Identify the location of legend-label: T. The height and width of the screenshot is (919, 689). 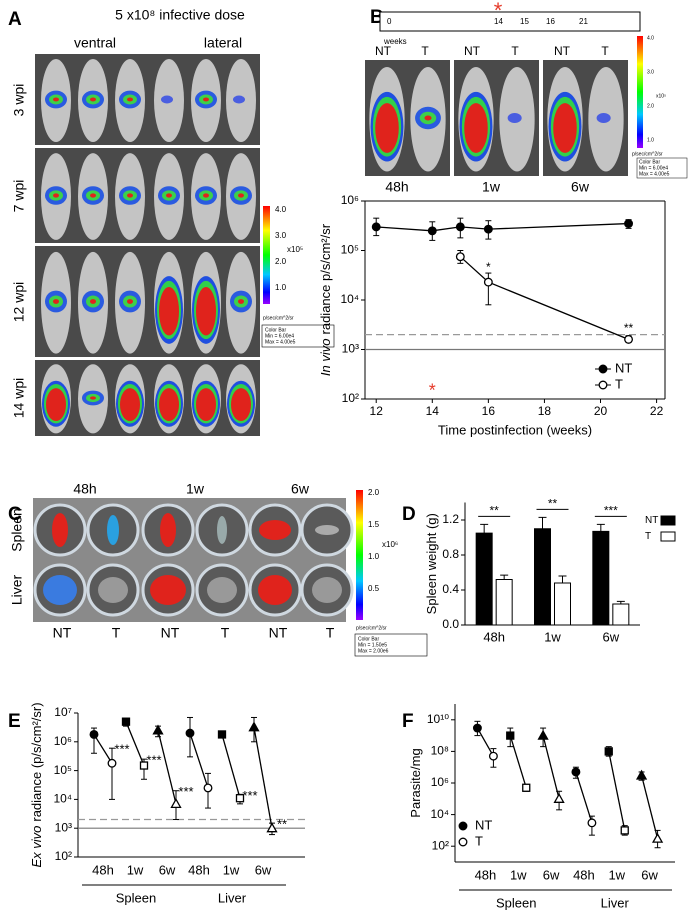
(648, 536).